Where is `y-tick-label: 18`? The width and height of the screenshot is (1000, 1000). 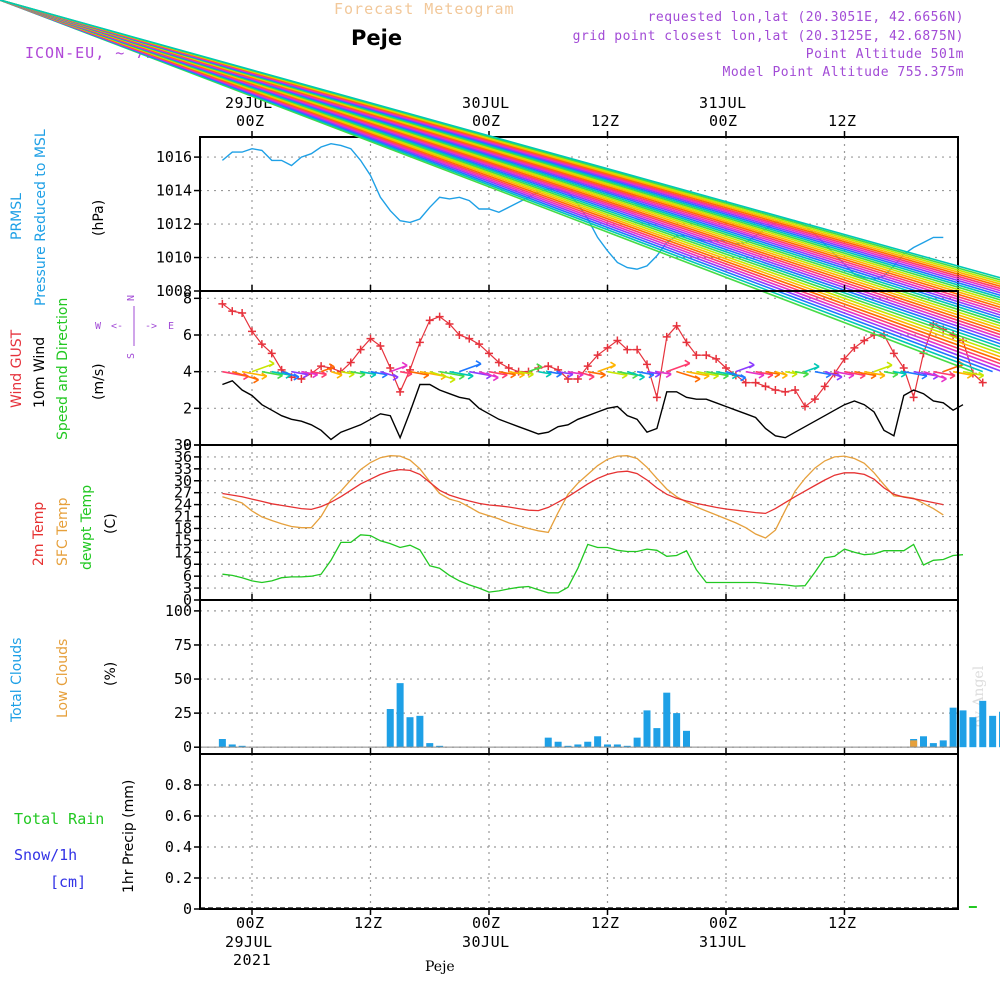 y-tick-label: 18 is located at coordinates (183, 528).